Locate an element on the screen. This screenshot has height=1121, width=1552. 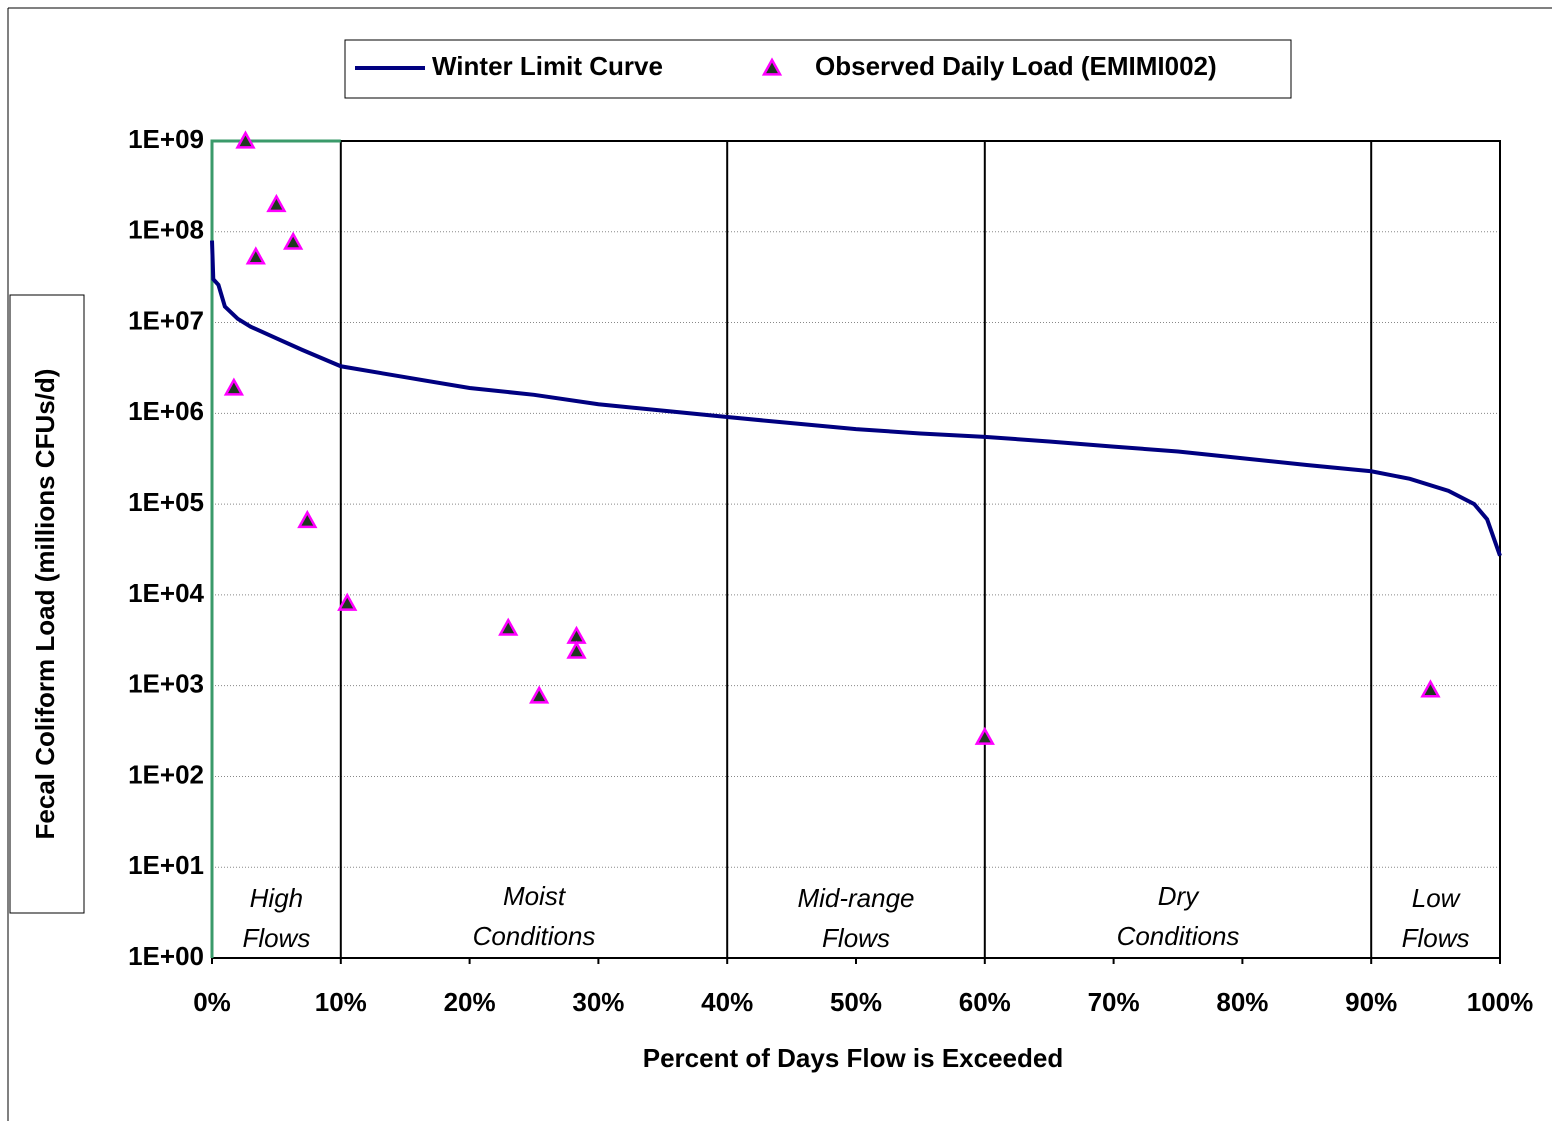
legend-swatch is located at coordinates (772, 66).